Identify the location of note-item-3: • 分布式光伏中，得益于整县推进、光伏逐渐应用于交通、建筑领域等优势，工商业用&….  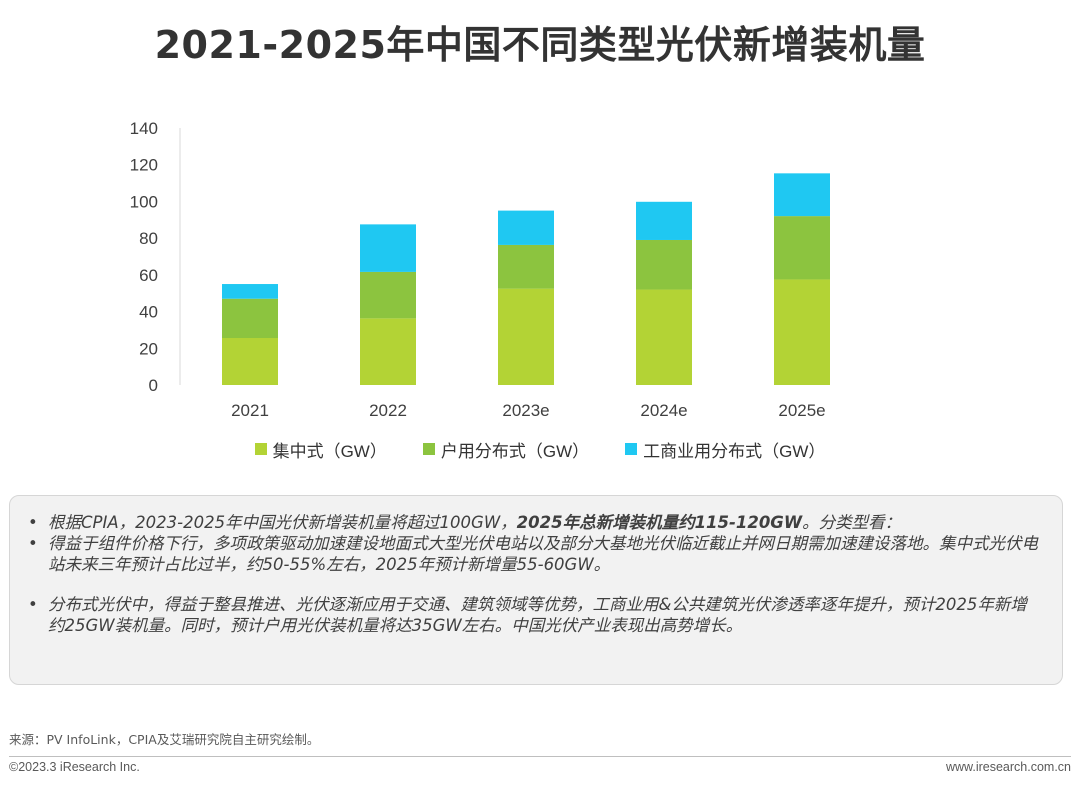
(535, 615).